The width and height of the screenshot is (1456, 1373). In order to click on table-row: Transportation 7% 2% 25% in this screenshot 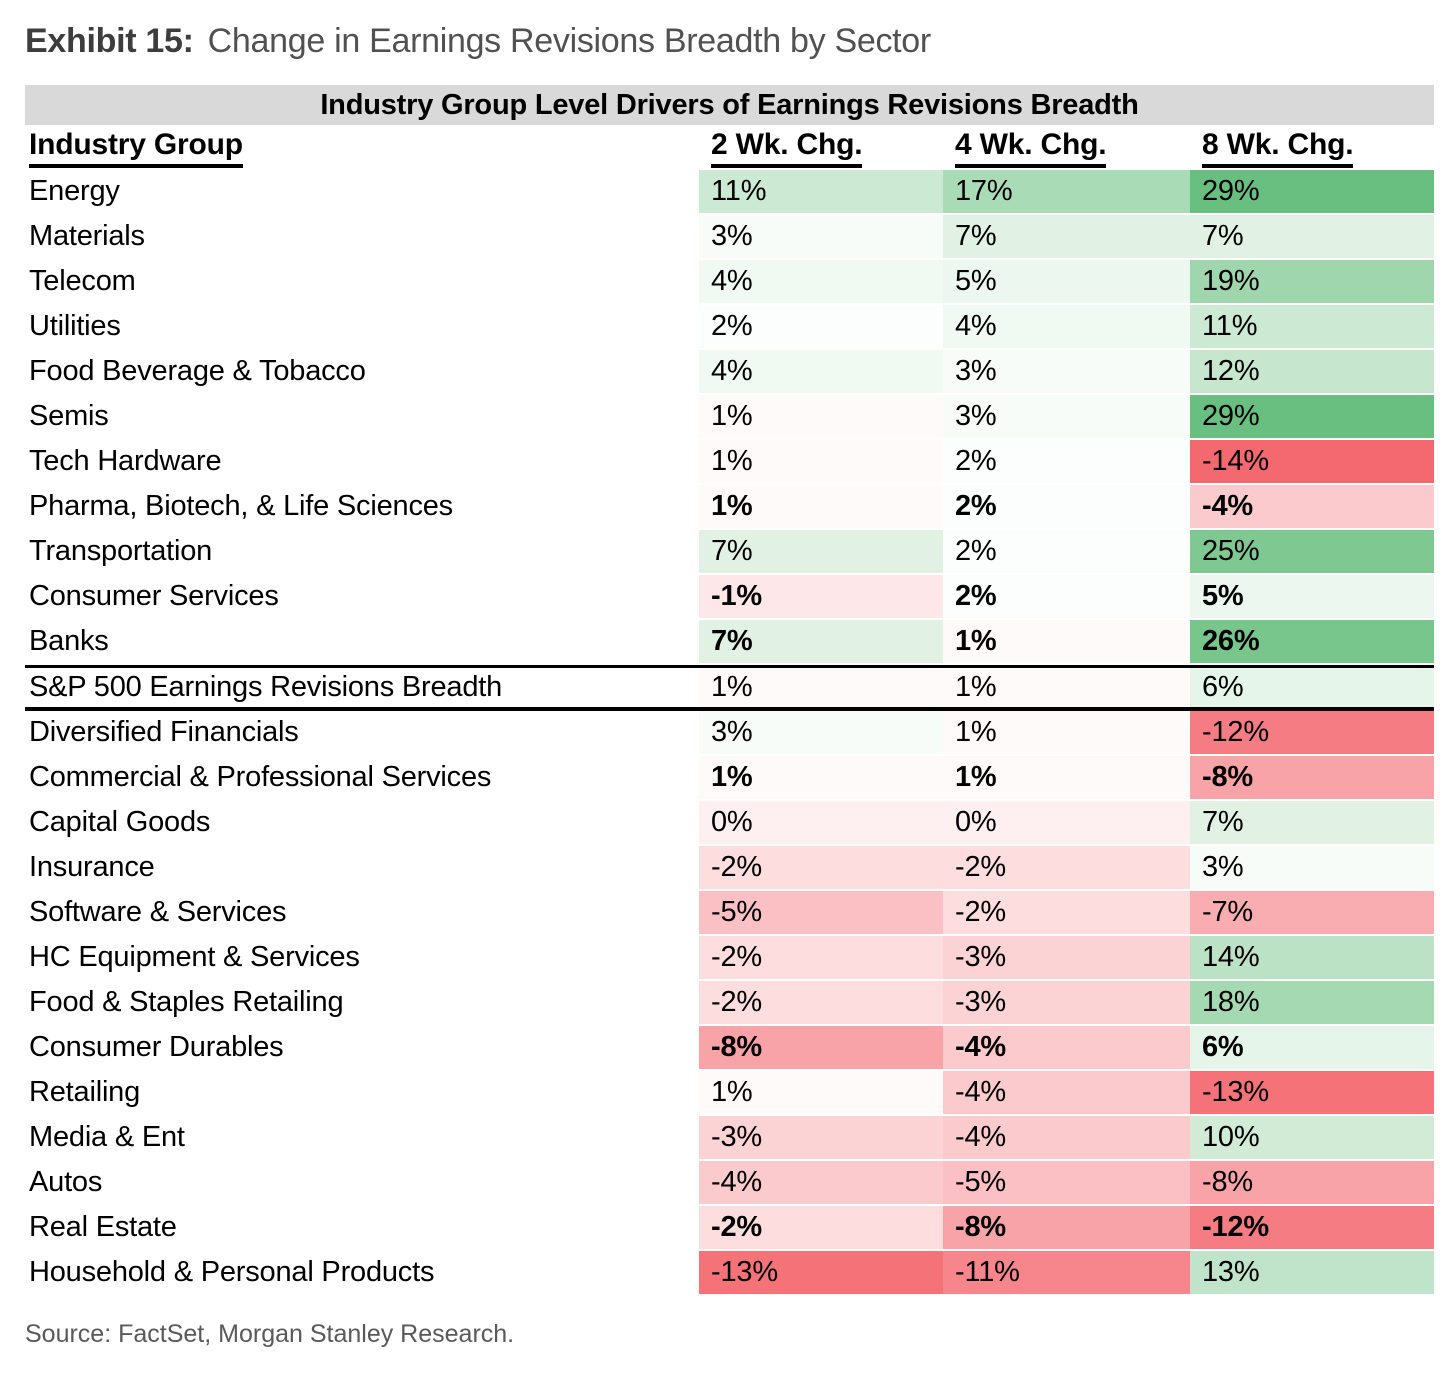, I will do `click(729, 552)`.